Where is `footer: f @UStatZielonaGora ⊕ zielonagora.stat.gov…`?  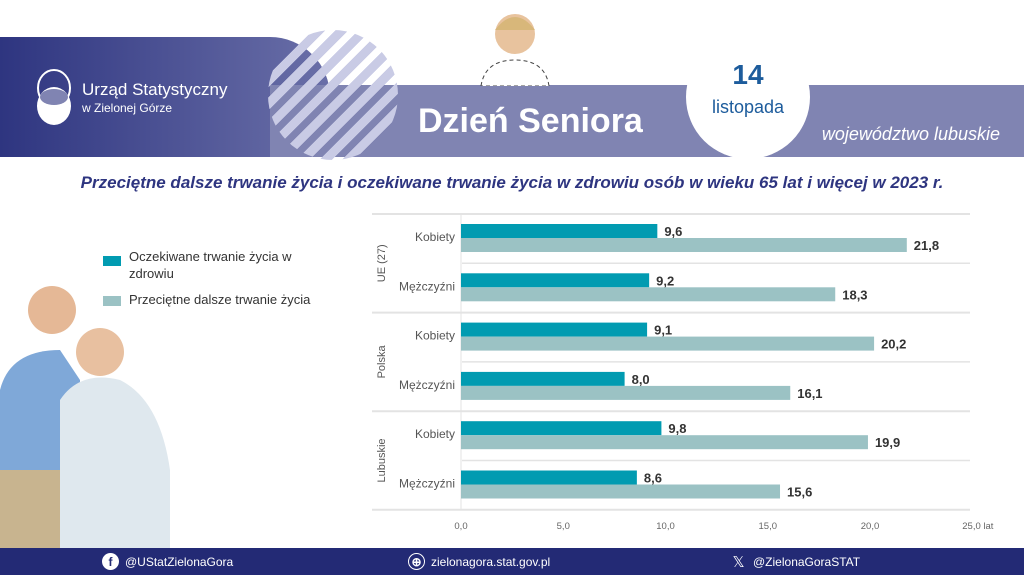 footer: f @UStatZielonaGora ⊕ zielonagora.stat.gov… is located at coordinates (512, 561).